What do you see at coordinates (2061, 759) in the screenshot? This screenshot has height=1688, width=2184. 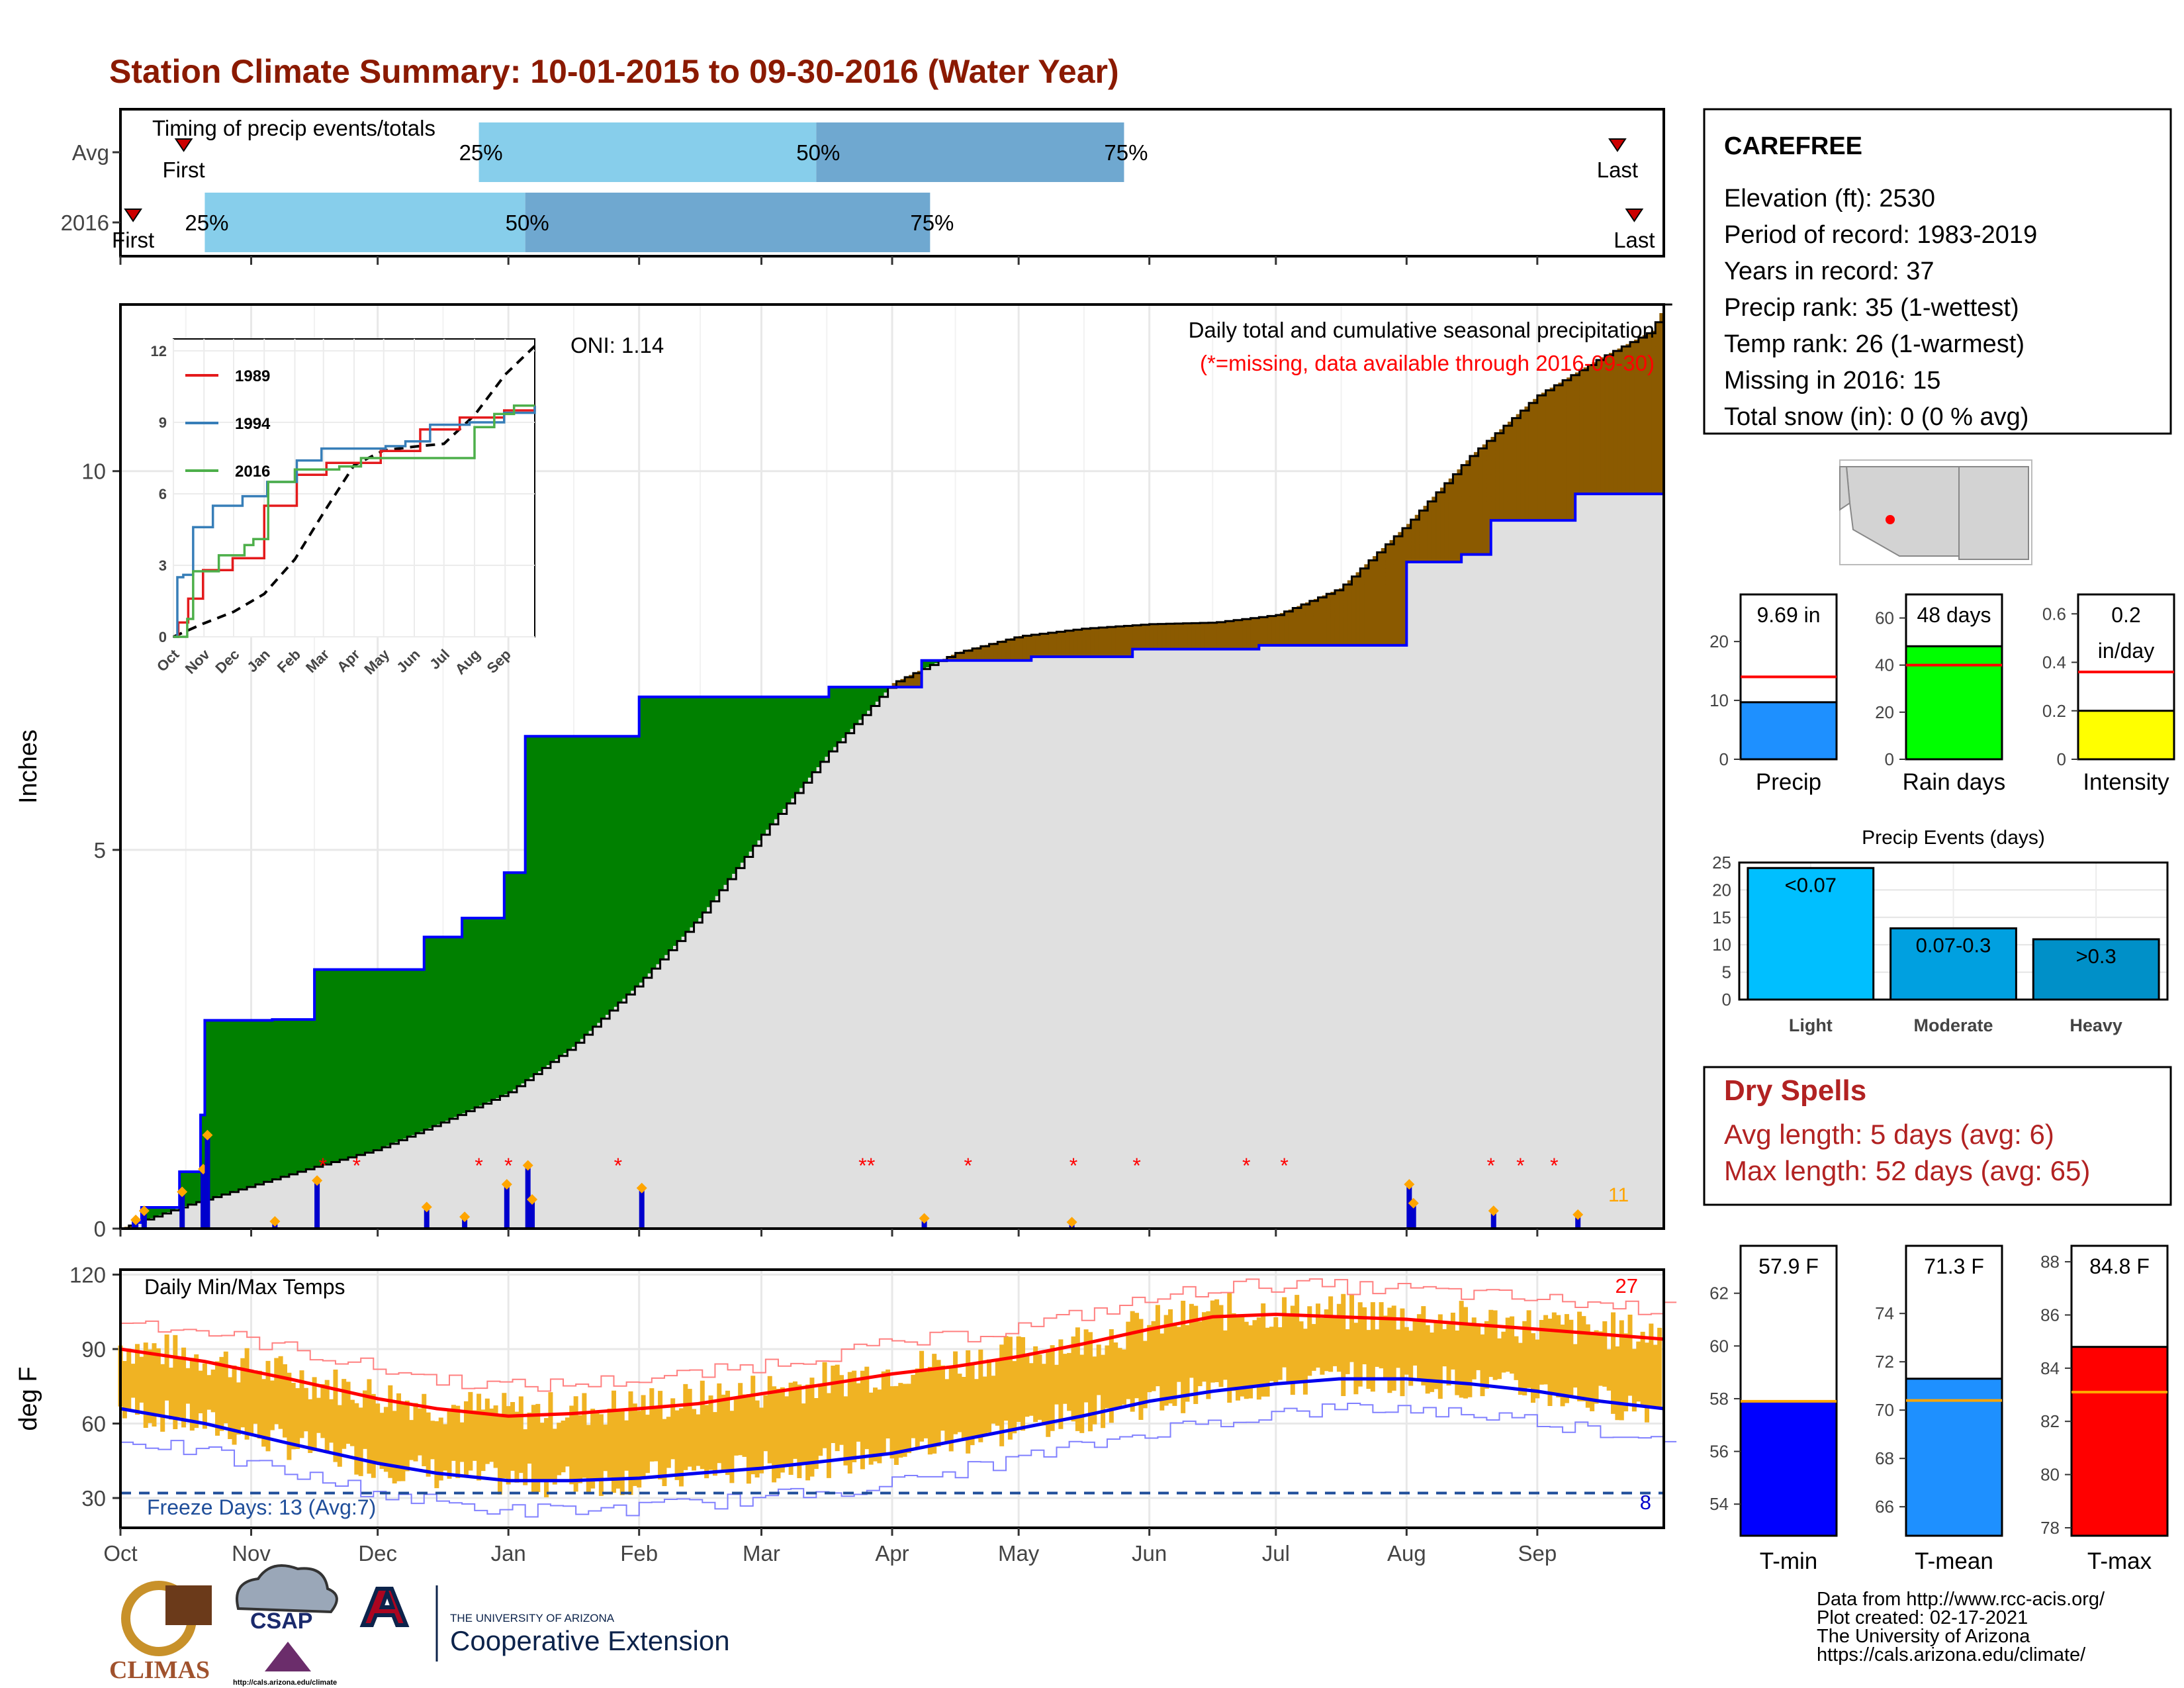 I see `summary-bar-tick-label: 0` at bounding box center [2061, 759].